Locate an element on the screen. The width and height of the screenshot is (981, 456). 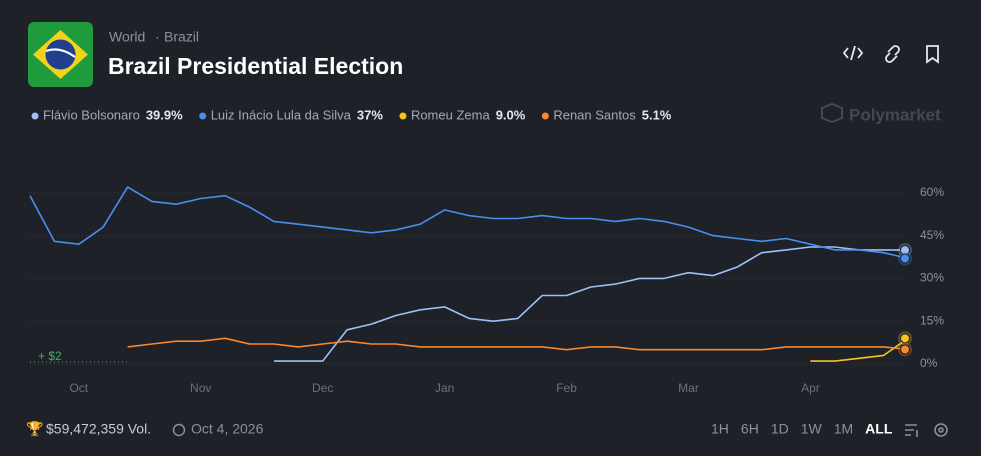
link-icon is located at coordinates (892, 54).